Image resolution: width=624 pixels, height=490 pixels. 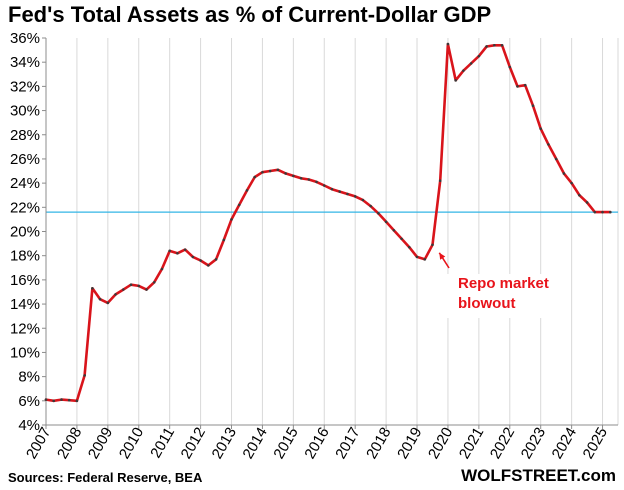 What do you see at coordinates (254, 443) in the screenshot?
I see `x-tick-label: 2014` at bounding box center [254, 443].